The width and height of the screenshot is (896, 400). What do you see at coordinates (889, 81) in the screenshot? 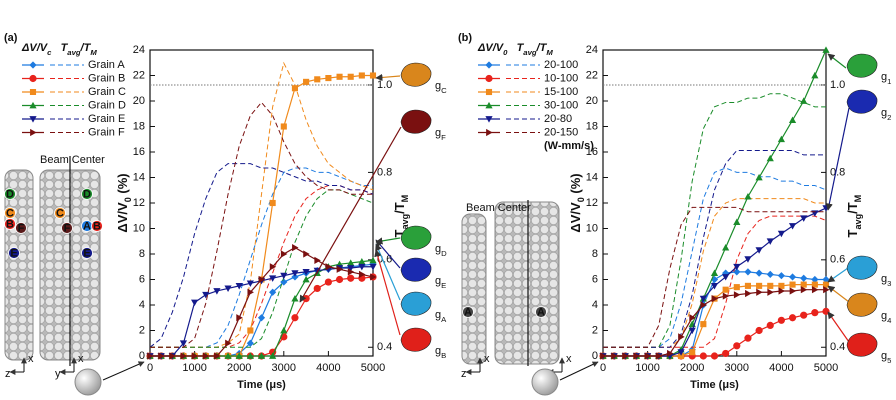
I see `label-subscript: 1` at bounding box center [889, 81].